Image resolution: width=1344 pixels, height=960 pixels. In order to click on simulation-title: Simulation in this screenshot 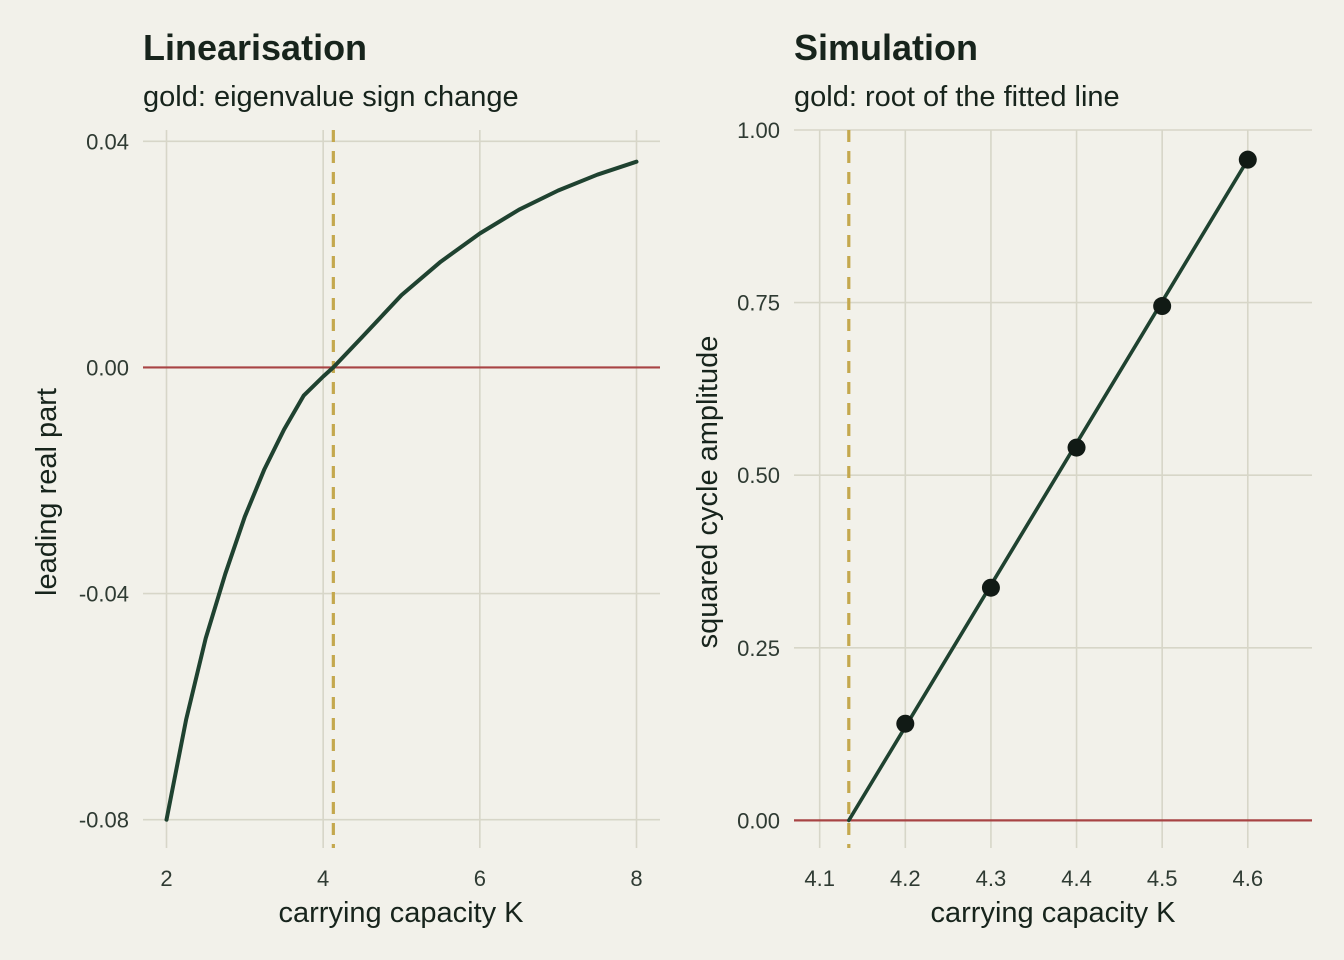, I will do `click(886, 47)`.